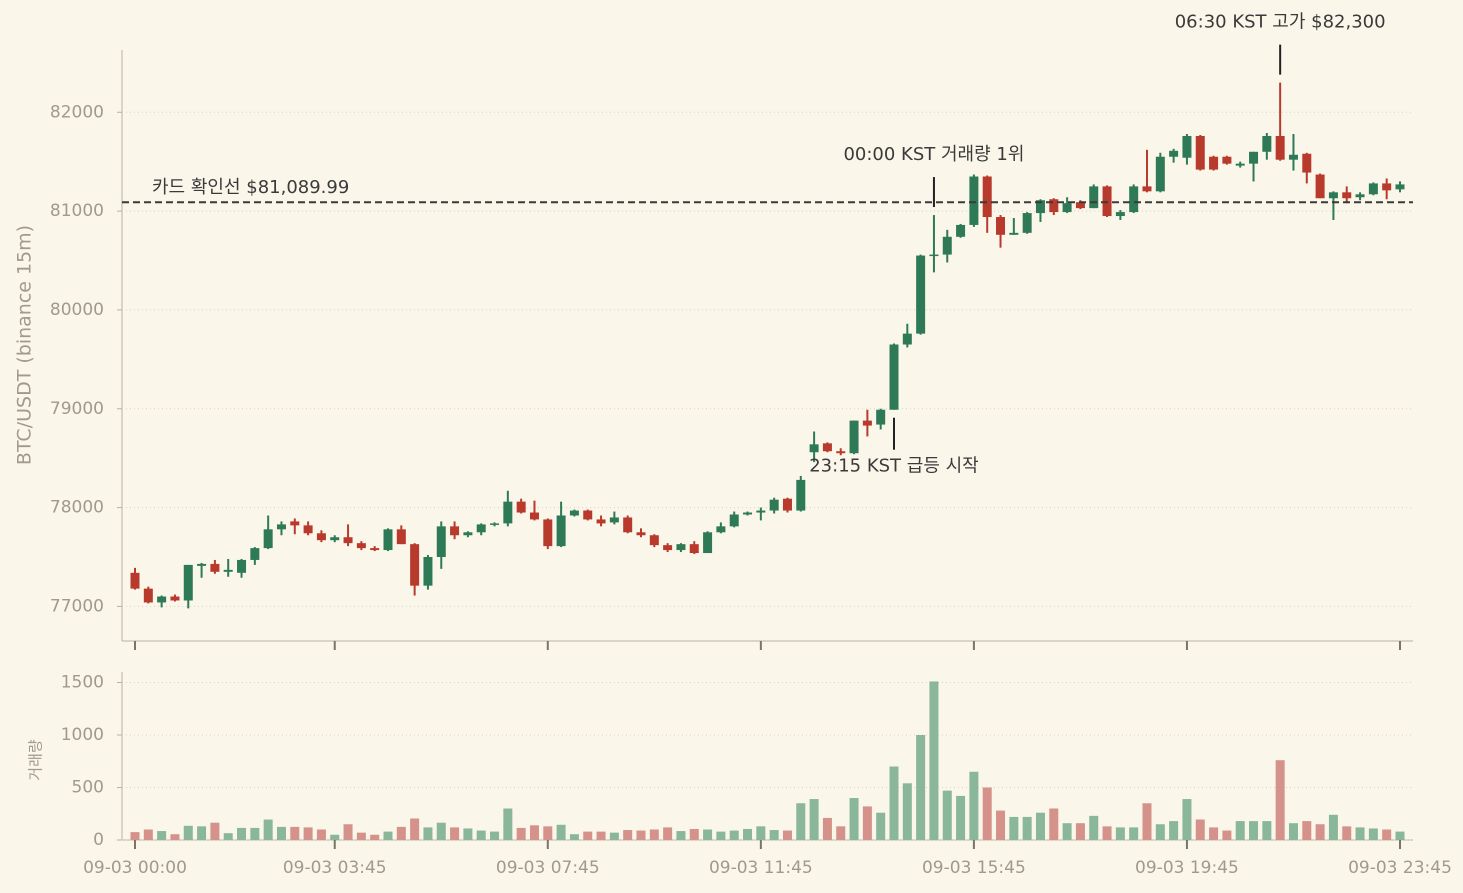  I want to click on y-tick-label: 82000, so click(77, 112).